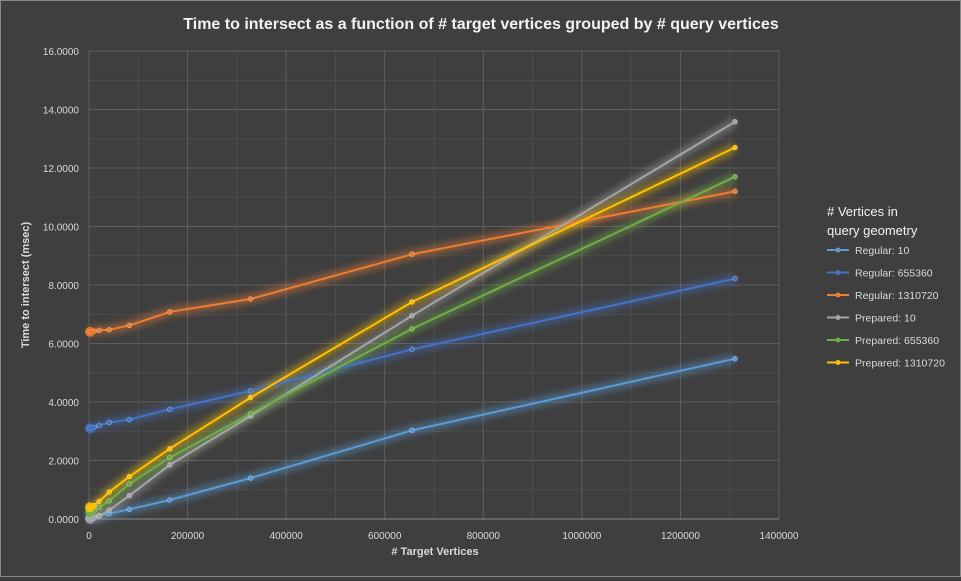  What do you see at coordinates (900, 364) in the screenshot?
I see `legend-label: Prepared: 1310720` at bounding box center [900, 364].